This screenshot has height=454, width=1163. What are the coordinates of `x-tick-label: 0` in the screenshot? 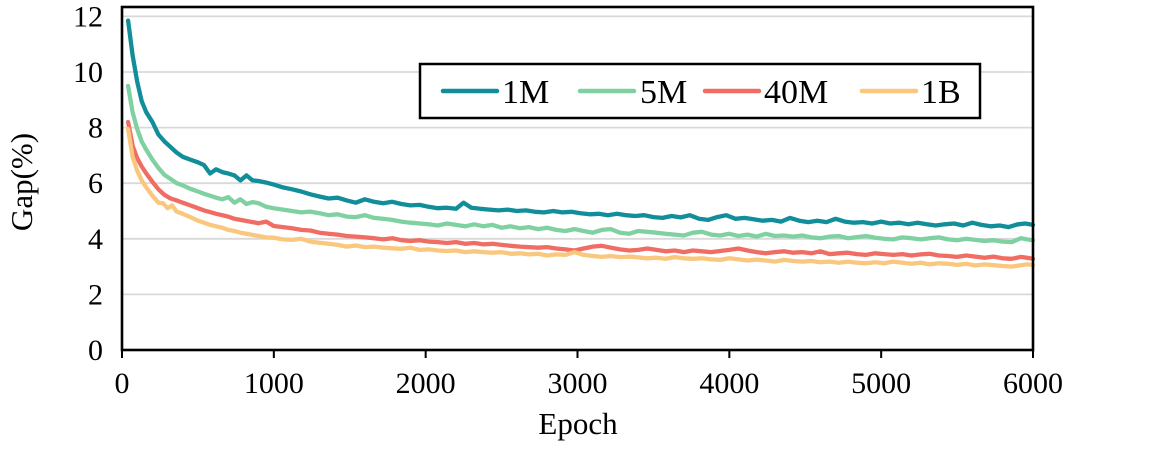 It's located at (122, 383).